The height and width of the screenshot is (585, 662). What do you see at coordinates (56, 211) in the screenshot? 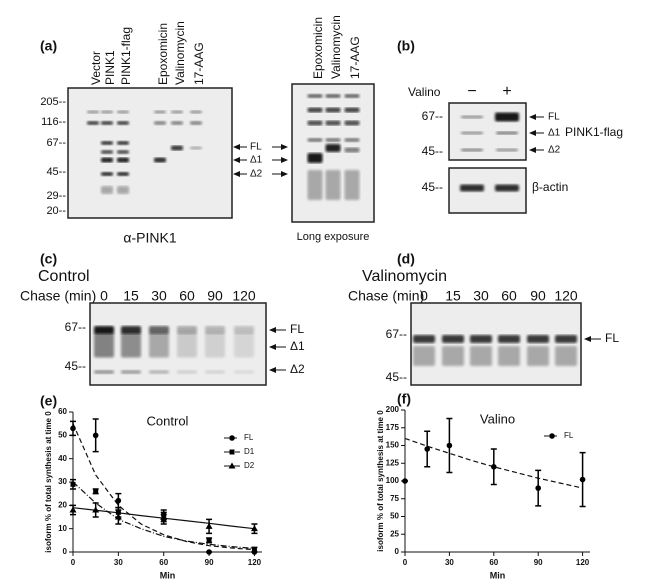
I see `mw-marker: 20--` at bounding box center [56, 211].